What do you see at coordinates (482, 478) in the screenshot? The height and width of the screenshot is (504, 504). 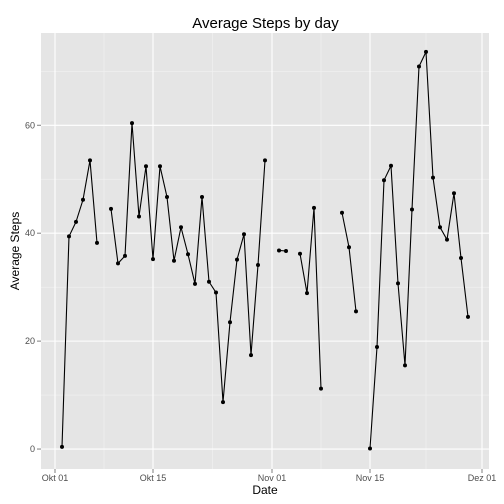 I see `x-tick-label: Dez 01` at bounding box center [482, 478].